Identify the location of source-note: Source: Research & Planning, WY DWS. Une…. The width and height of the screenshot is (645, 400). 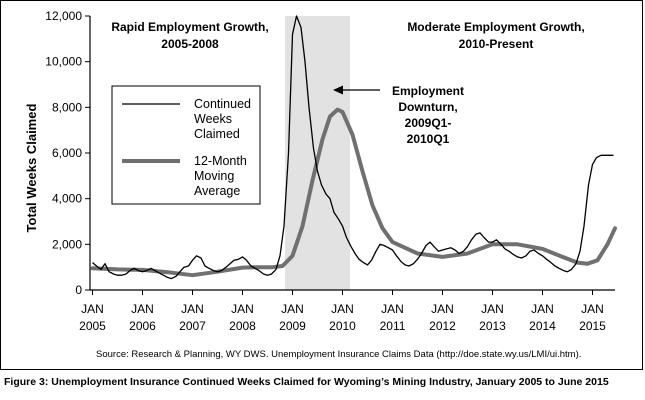
(339, 354).